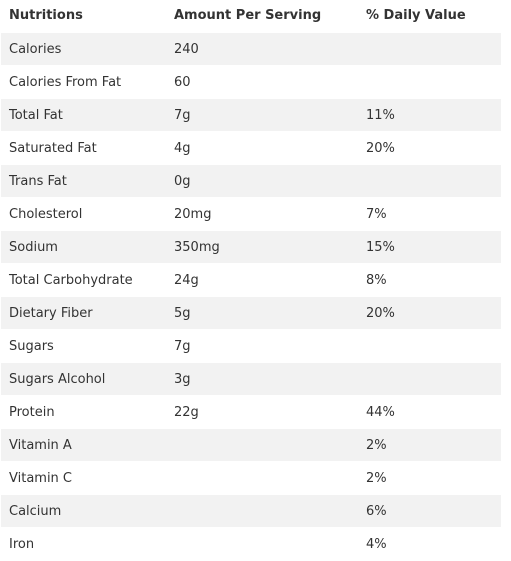  I want to click on nutrient-daily-value: 11%, so click(380, 115).